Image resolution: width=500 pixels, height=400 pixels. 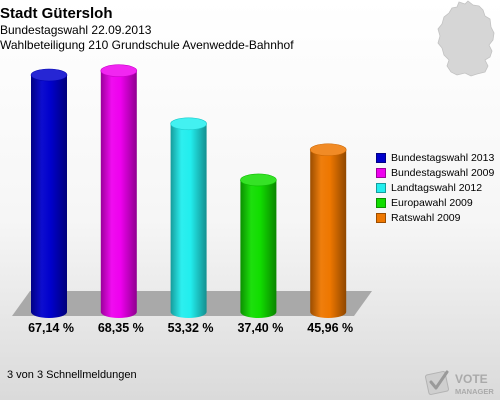 What do you see at coordinates (330, 328) in the screenshot?
I see `value-label: 45,96 %` at bounding box center [330, 328].